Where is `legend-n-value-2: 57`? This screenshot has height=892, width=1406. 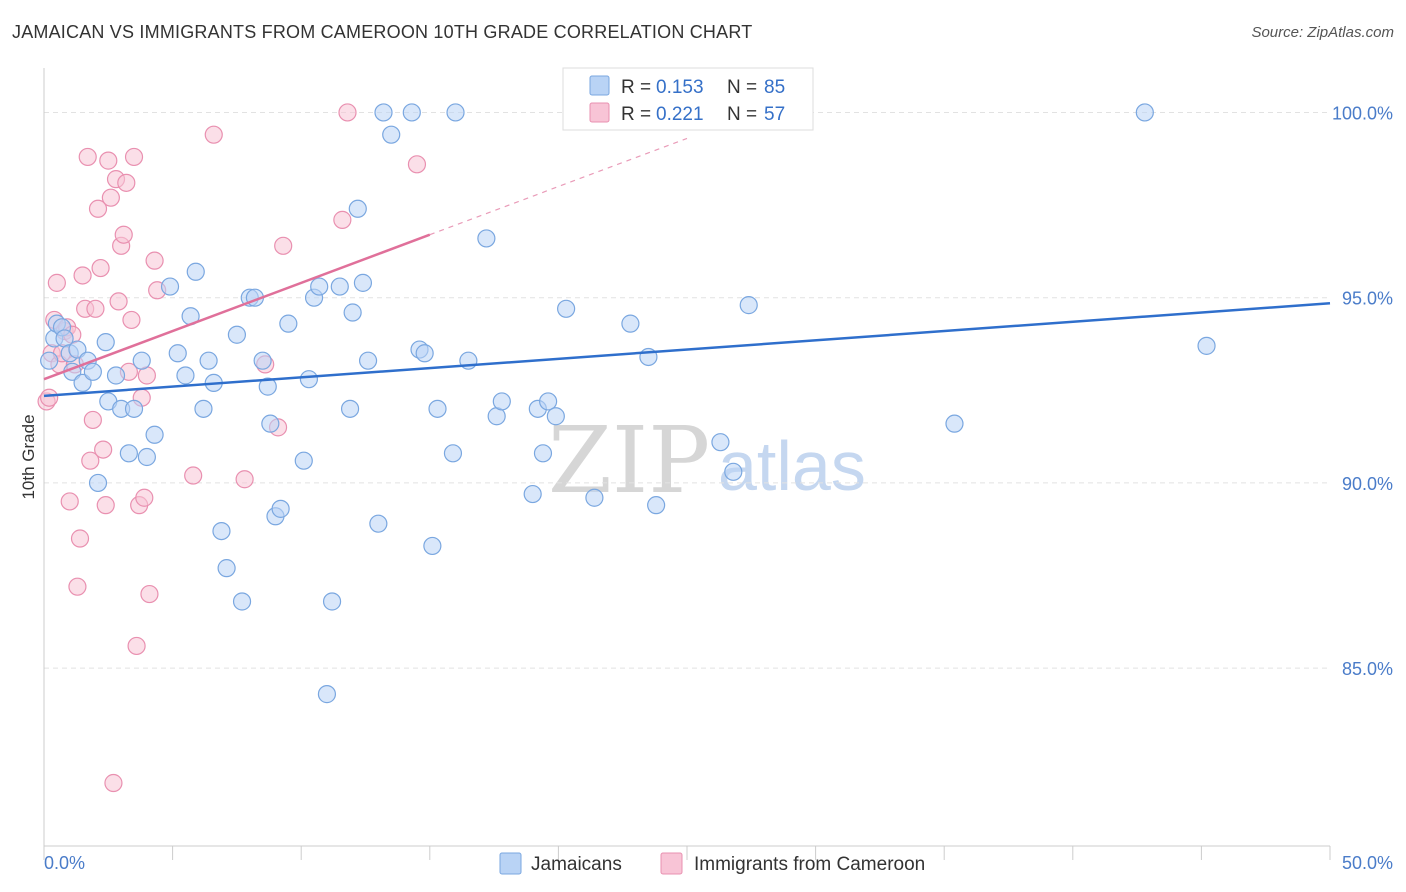 legend-n-value-2: 57 is located at coordinates (774, 114).